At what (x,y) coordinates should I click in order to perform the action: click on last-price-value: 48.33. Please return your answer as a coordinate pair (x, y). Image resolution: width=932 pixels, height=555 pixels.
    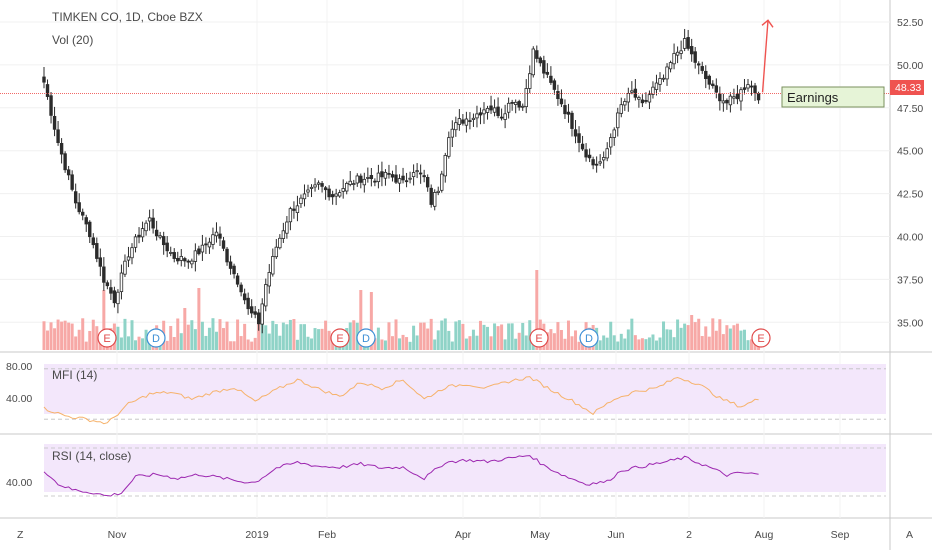
    Looking at the image, I should click on (908, 88).